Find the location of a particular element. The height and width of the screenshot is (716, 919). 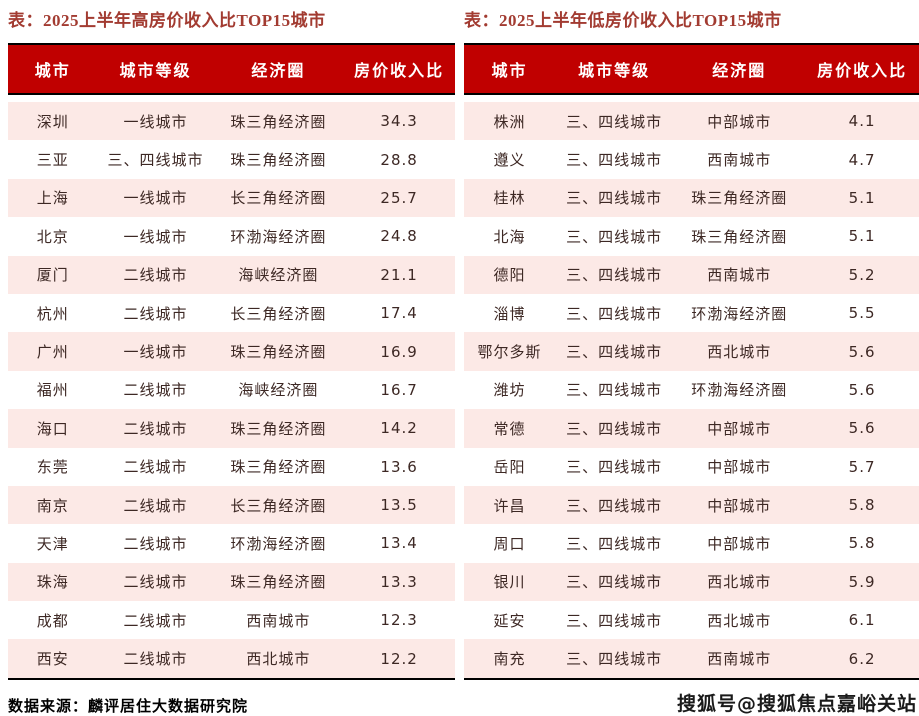

cell-ratio: 4.1 is located at coordinates (862, 121).